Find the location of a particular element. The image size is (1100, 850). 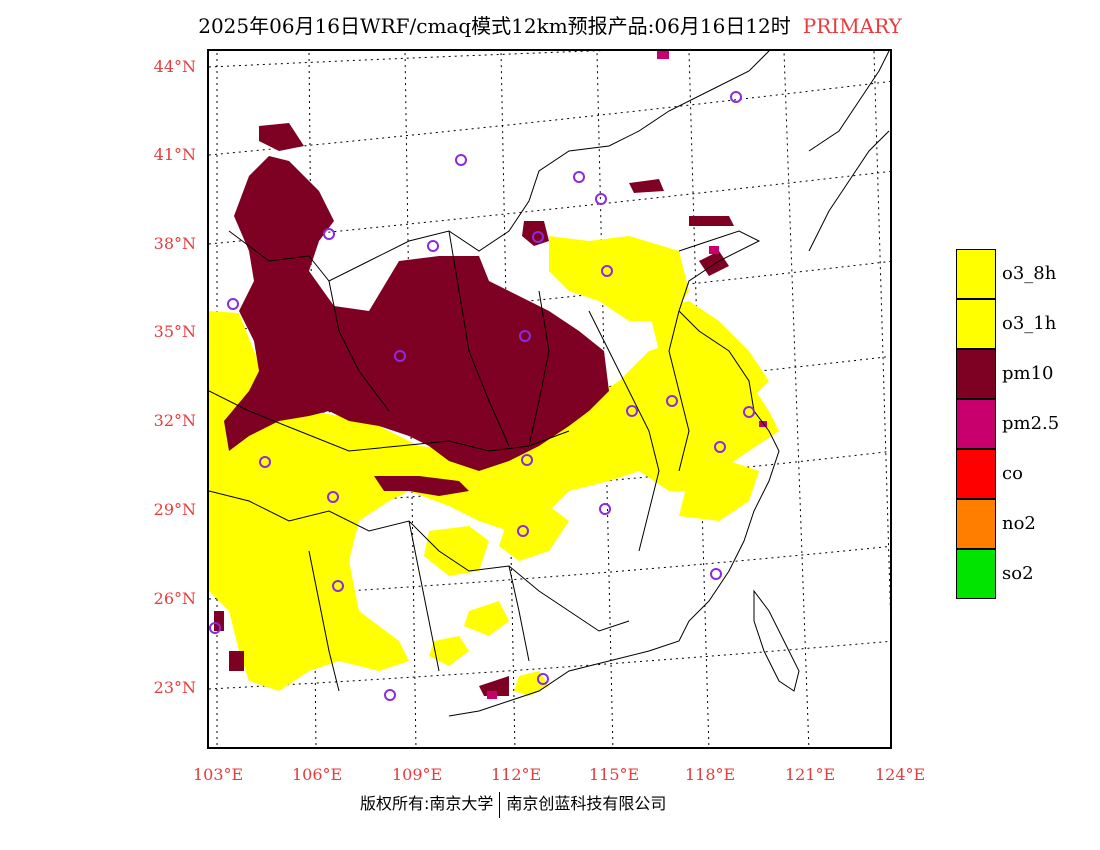

lon-label-109: 109°E is located at coordinates (417, 774).